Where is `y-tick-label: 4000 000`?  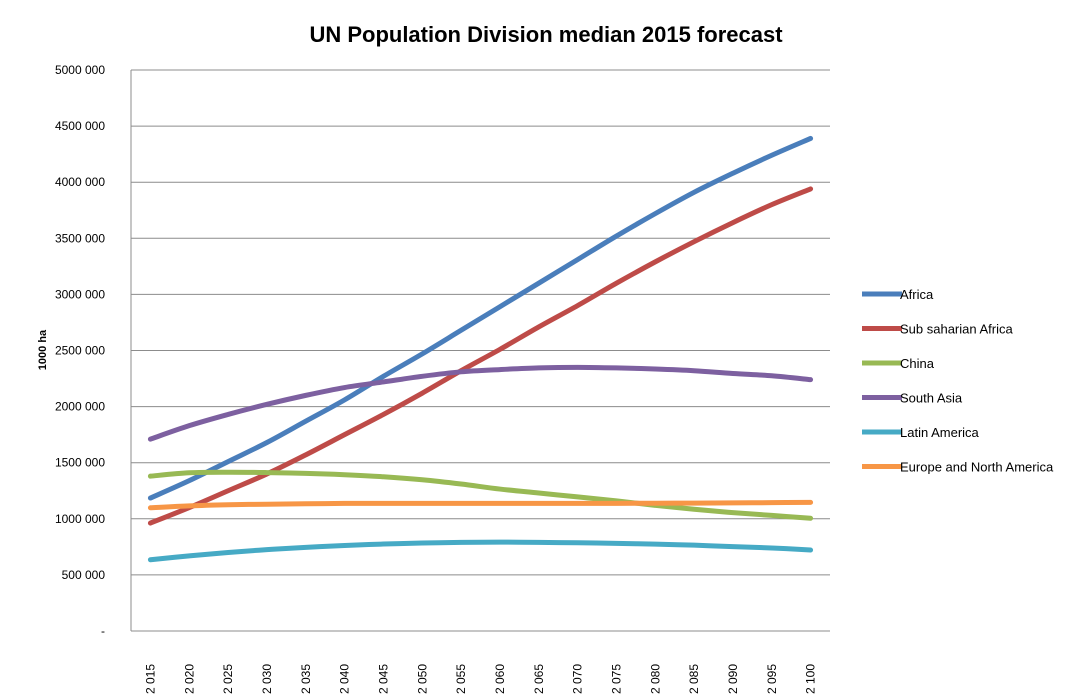
y-tick-label: 4000 000 is located at coordinates (80, 182).